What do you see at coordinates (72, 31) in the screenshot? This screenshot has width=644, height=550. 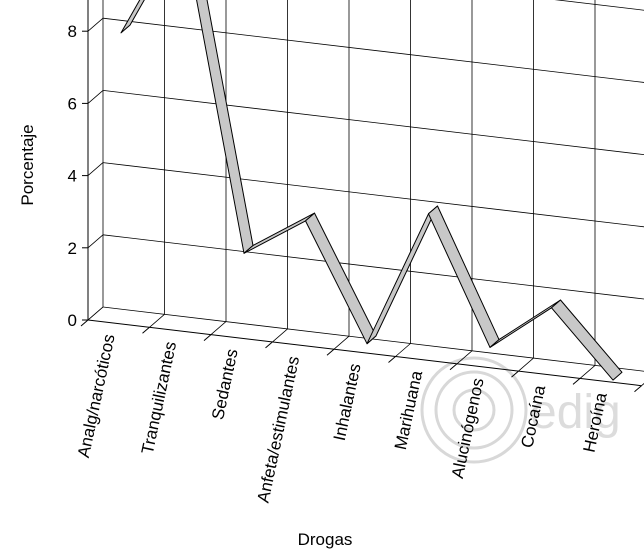 I see `y-tick-label: 8` at bounding box center [72, 31].